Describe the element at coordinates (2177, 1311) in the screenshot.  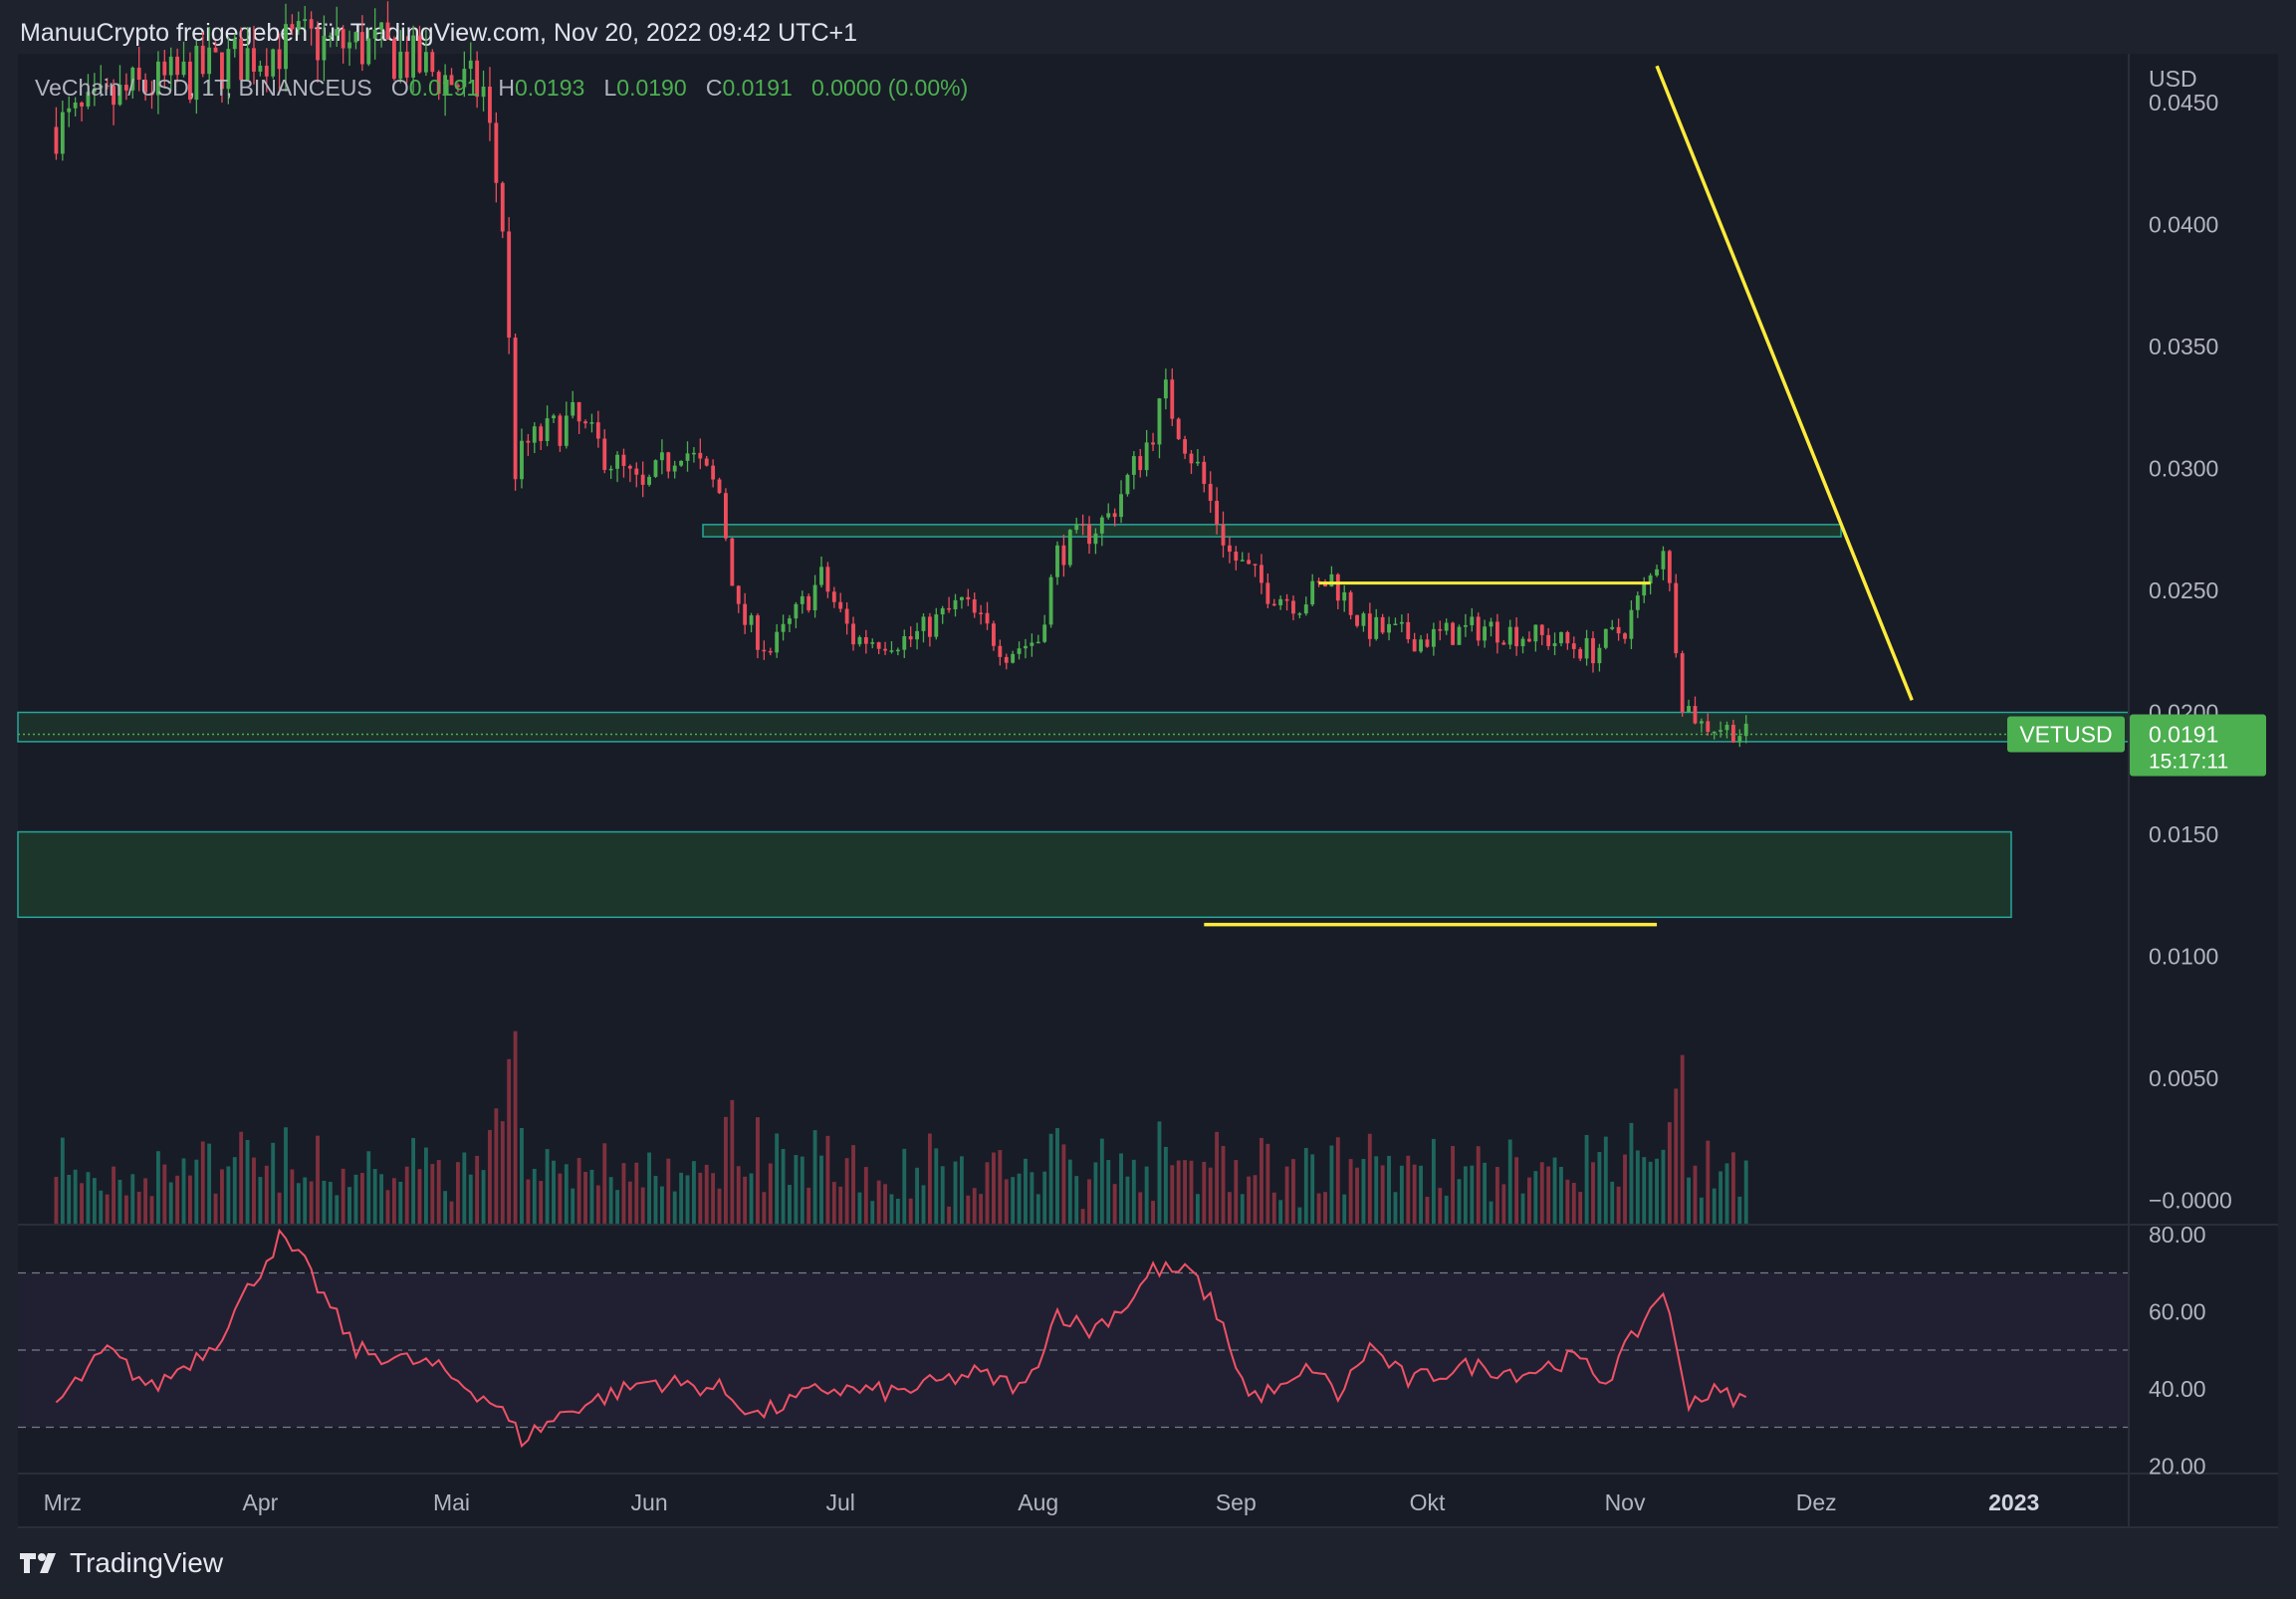
I see `rsi-tick-label: 60.00` at that location.